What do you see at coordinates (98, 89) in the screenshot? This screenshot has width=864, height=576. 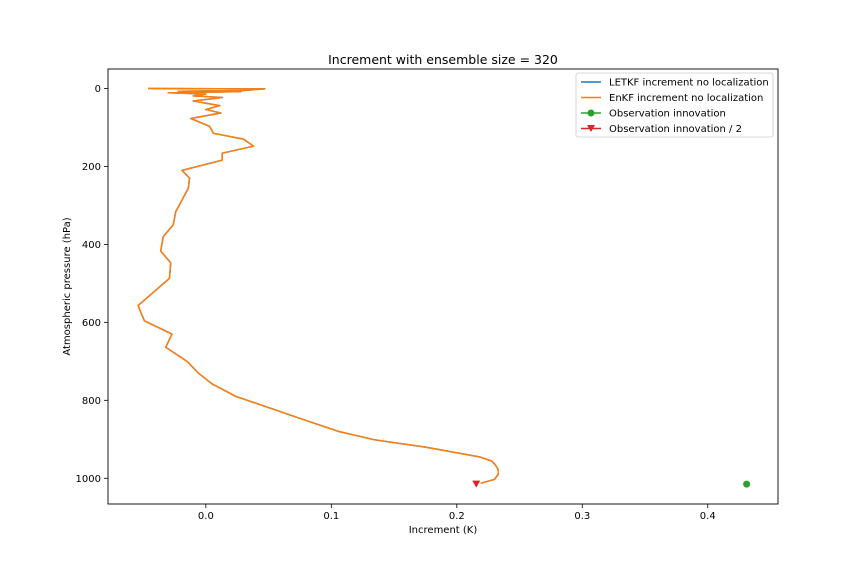 I see `y-tick-label: 0` at bounding box center [98, 89].